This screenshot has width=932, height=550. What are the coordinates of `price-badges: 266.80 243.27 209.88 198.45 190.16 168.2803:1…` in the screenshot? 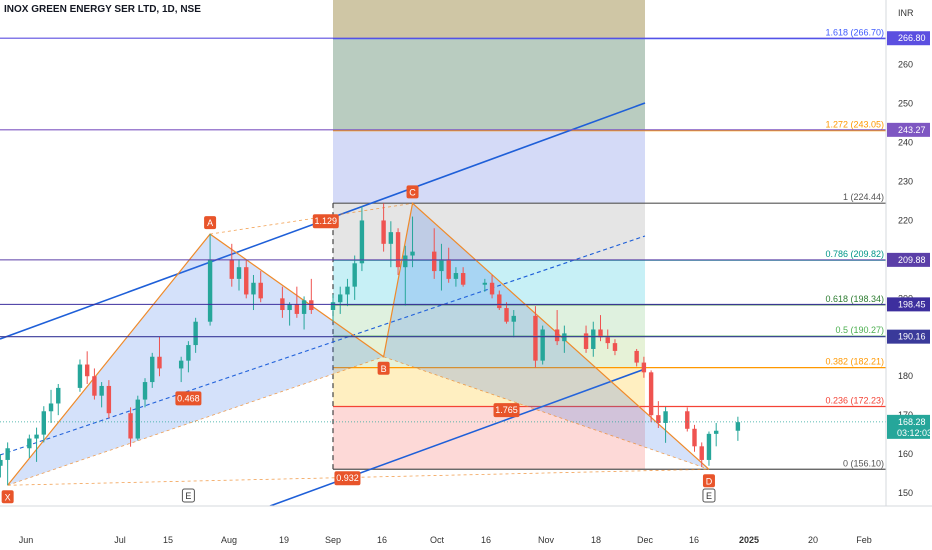 It's located at (909, 235).